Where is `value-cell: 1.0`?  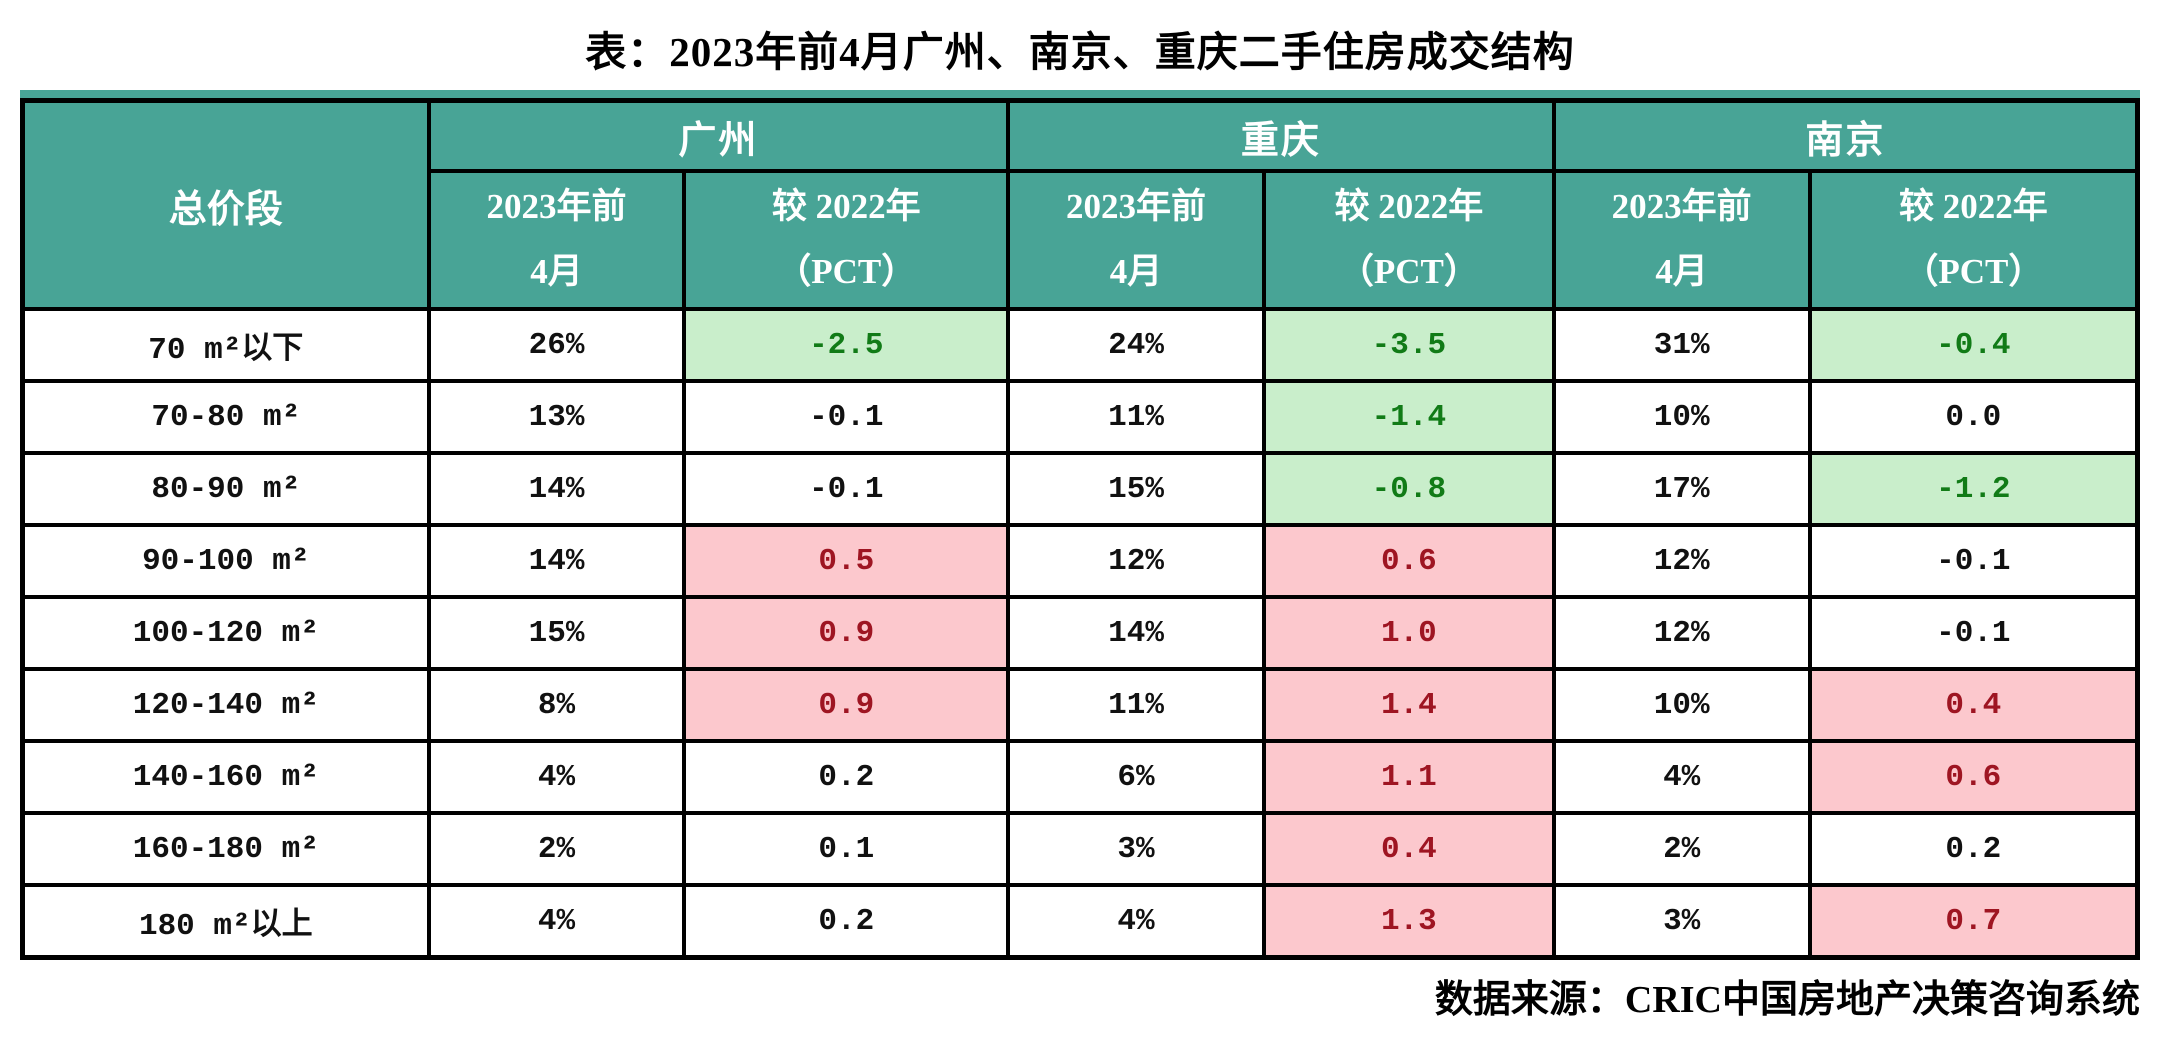 value-cell: 1.0 is located at coordinates (1408, 633).